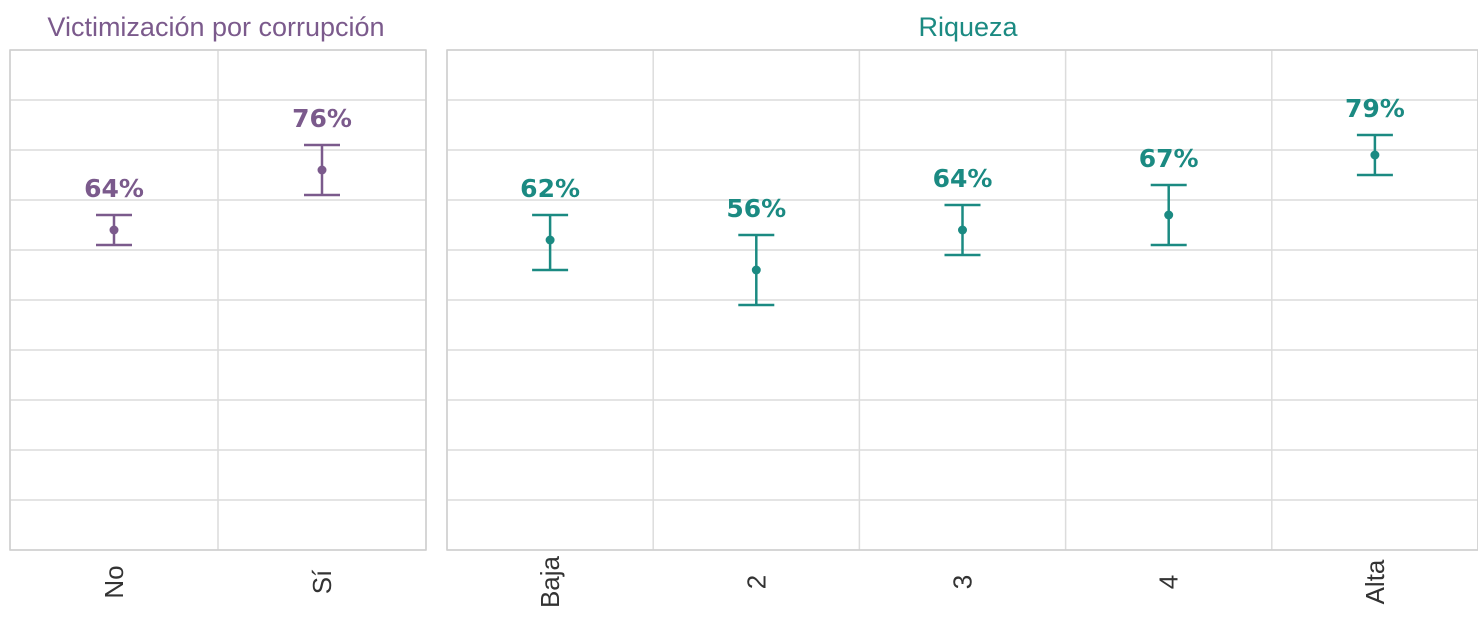  What do you see at coordinates (550, 581) in the screenshot?
I see `x-tick-label: Baja` at bounding box center [550, 581].